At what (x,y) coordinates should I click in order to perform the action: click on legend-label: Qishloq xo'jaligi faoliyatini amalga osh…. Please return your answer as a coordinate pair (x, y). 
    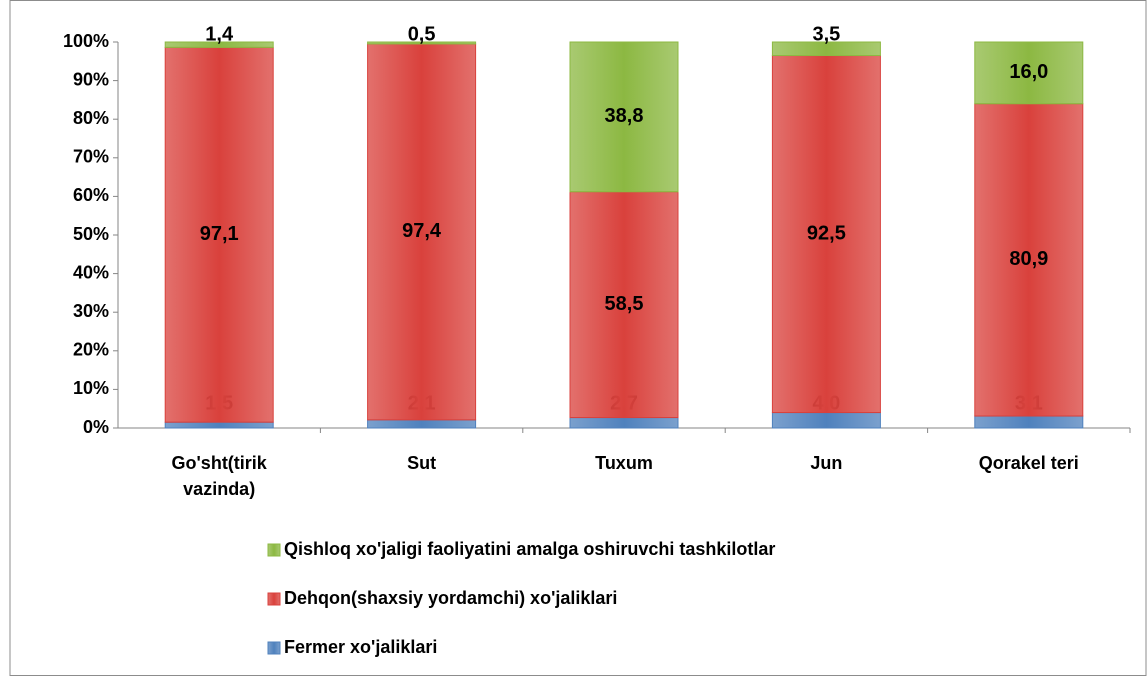
    Looking at the image, I should click on (529, 549).